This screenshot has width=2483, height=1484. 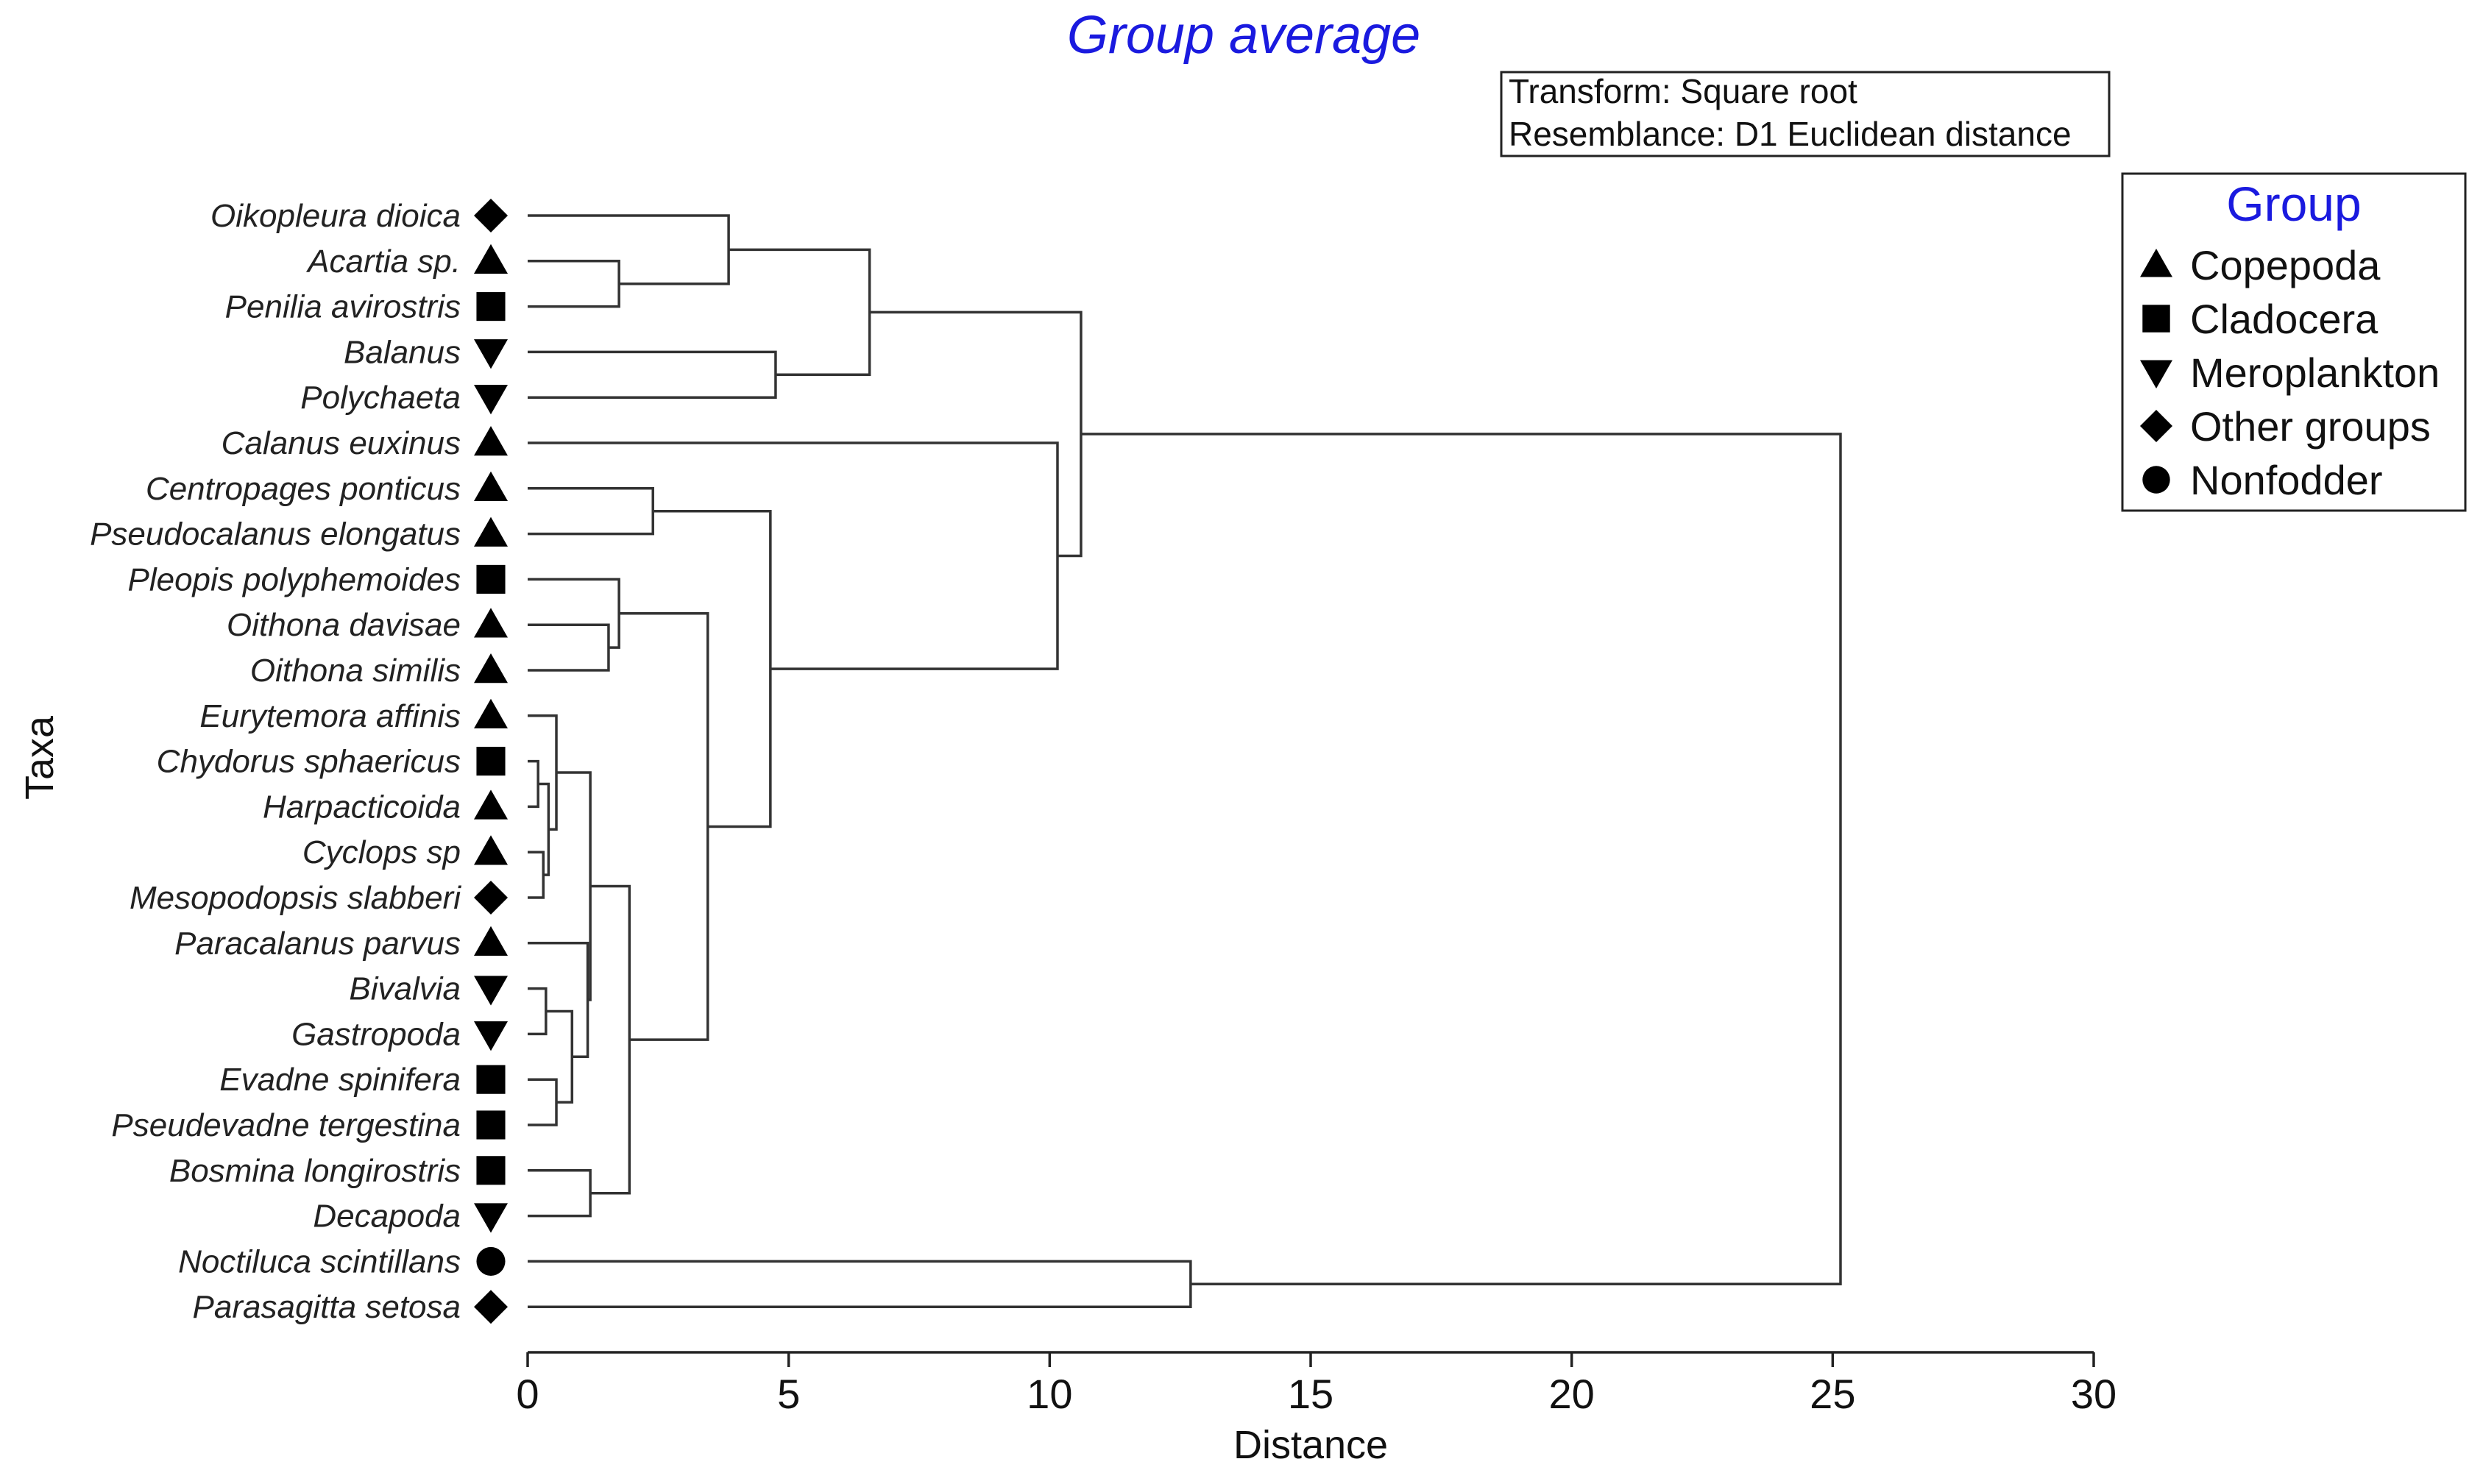 What do you see at coordinates (534, 784) in the screenshot?
I see `branch-node-h` at bounding box center [534, 784].